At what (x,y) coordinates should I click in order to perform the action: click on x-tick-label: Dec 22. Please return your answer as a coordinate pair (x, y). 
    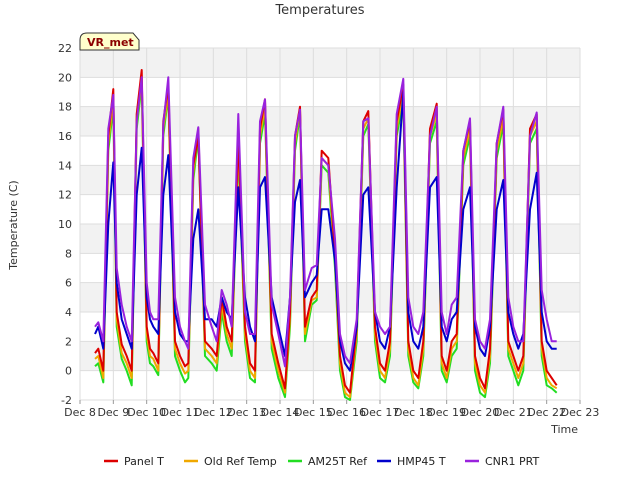
    Looking at the image, I should click on (546, 412).